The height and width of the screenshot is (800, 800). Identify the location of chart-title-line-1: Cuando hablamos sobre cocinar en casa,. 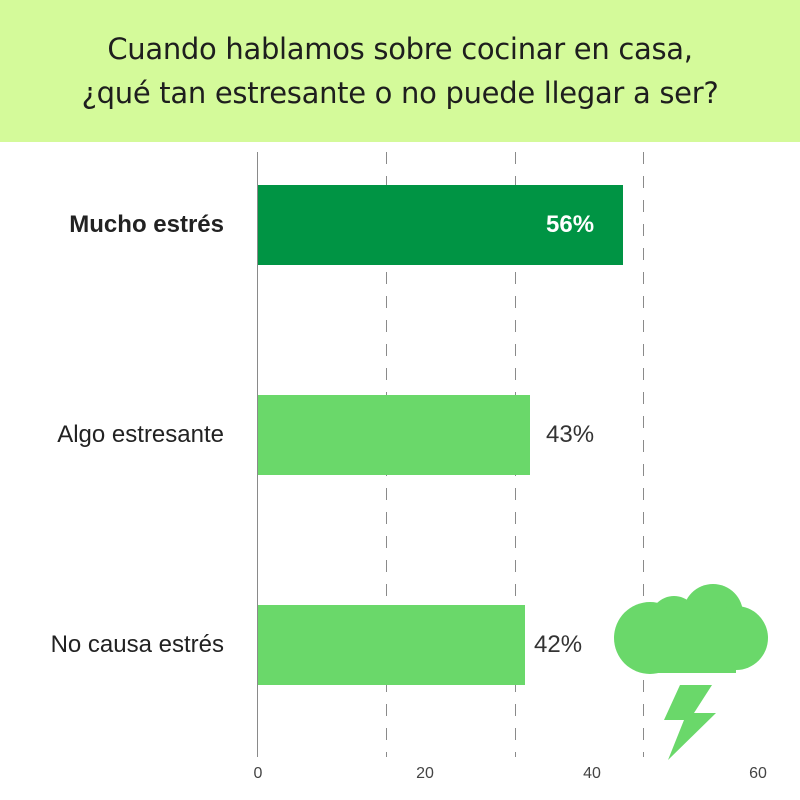
(400, 49).